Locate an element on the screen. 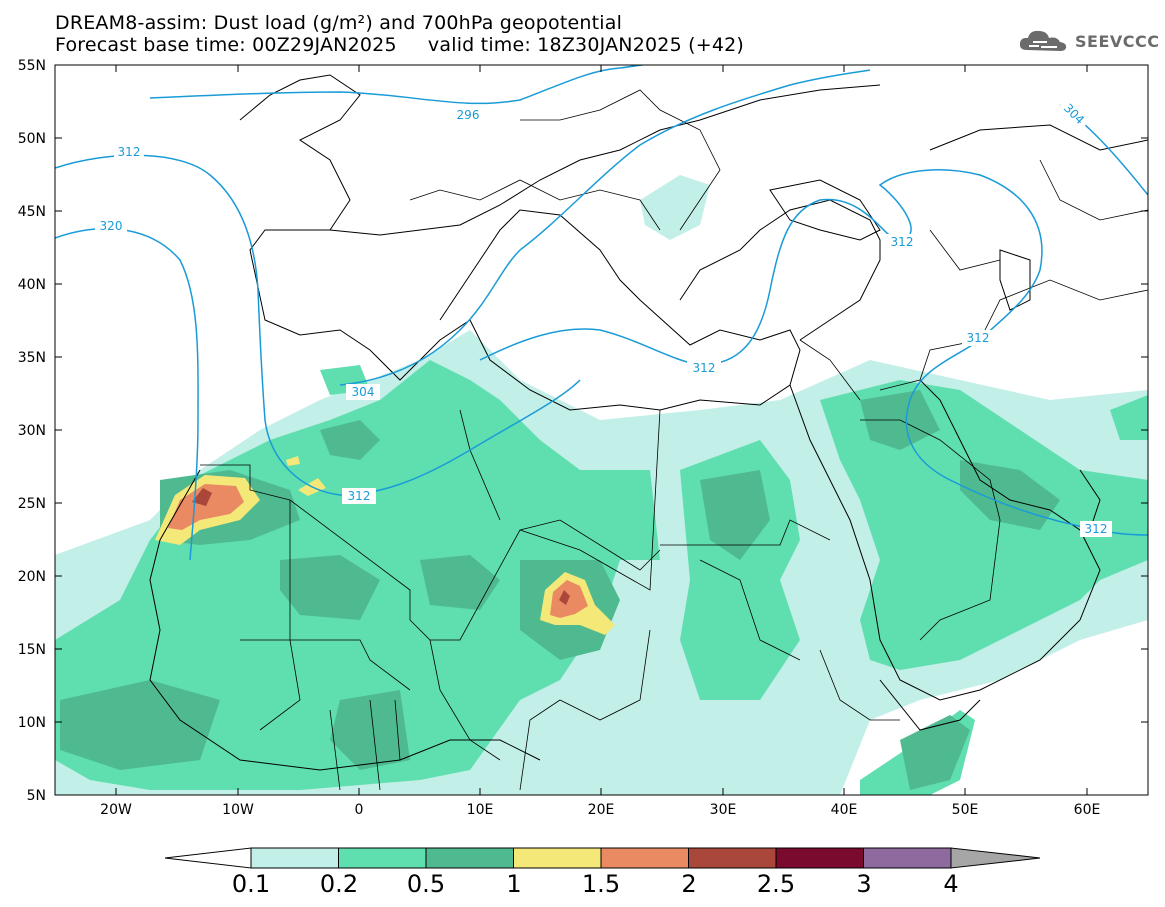 This screenshot has width=1165, height=907. lat-label: 10N is located at coordinates (32, 723).